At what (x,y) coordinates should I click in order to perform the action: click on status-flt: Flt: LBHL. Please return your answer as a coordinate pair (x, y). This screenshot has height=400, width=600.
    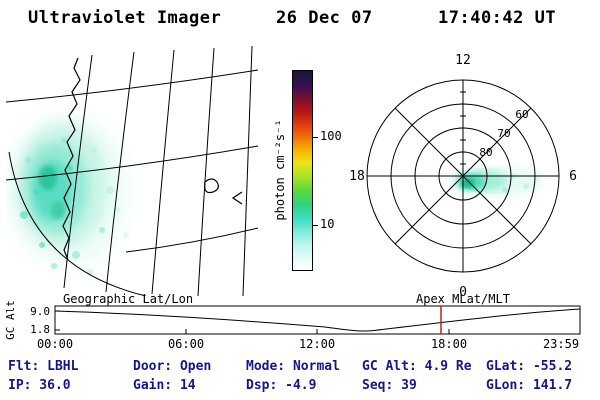
    Looking at the image, I should click on (43, 366).